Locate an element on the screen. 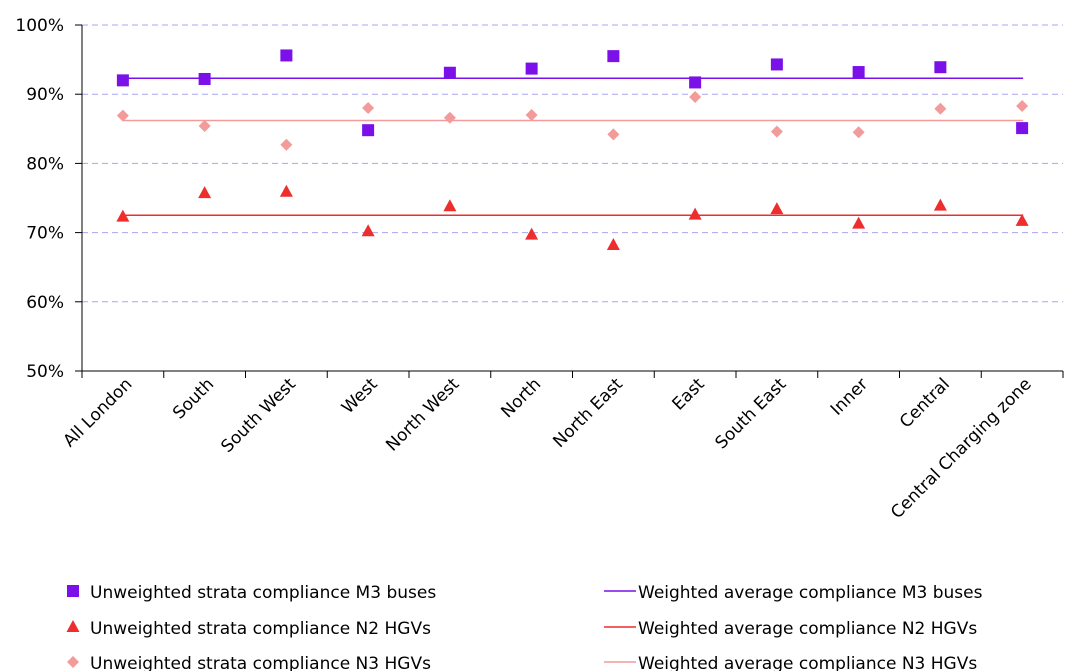 The height and width of the screenshot is (671, 1069). y-tick-label: 60% is located at coordinates (45, 303).